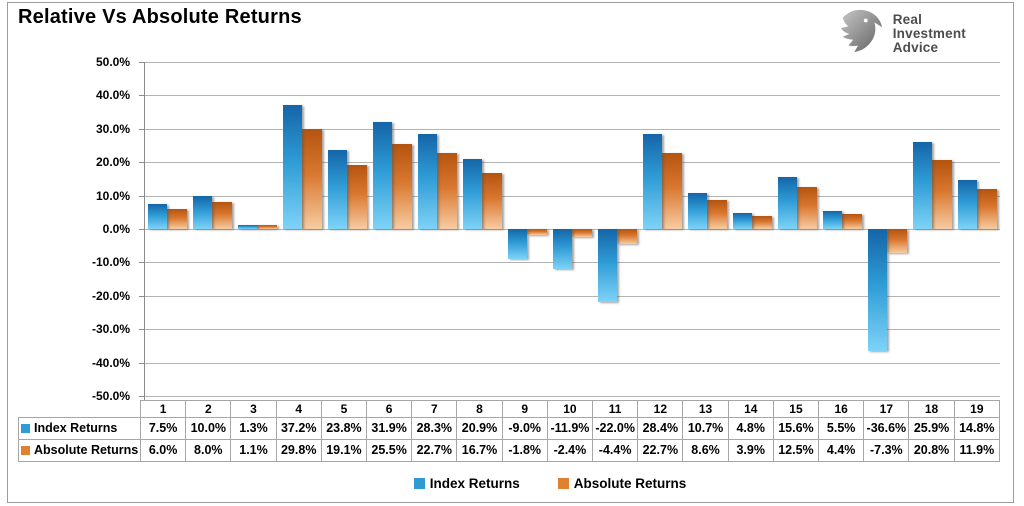 The height and width of the screenshot is (506, 1024). I want to click on y-tick-label: 50.0%, so click(112, 62).